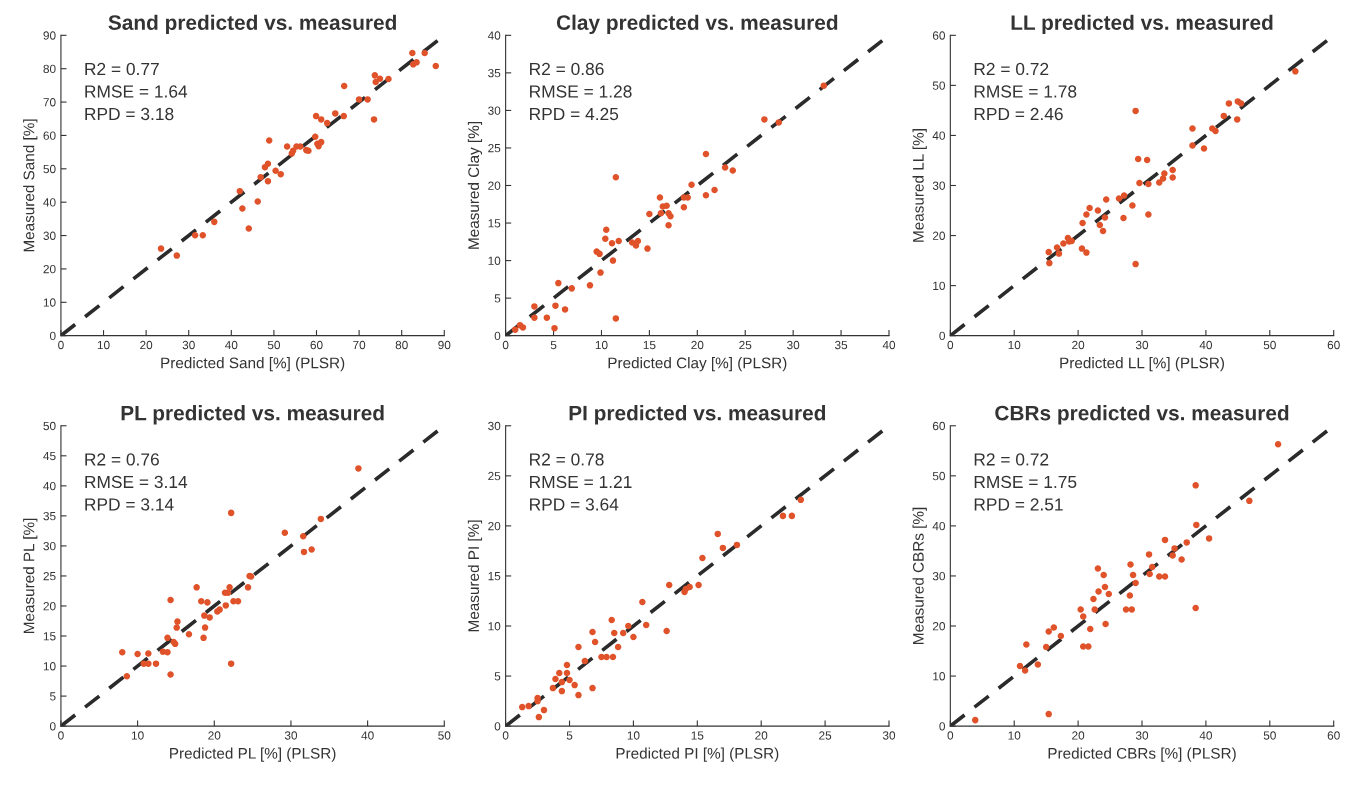 Image resolution: width=1354 pixels, height=785 pixels. I want to click on y-axis-title: Measured LL [%], so click(919, 185).